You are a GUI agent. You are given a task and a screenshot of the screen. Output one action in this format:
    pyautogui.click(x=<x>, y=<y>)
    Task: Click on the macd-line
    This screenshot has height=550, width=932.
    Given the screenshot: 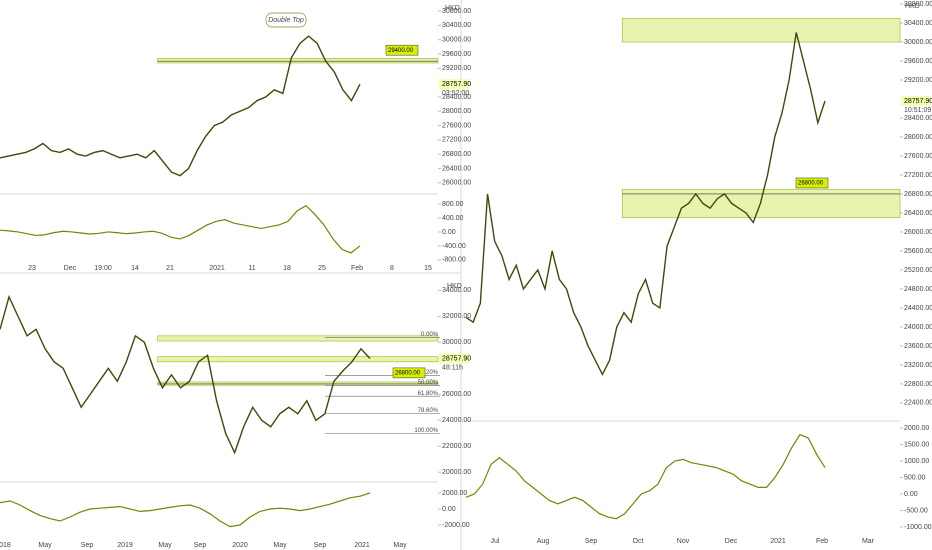 What is the action you would take?
    pyautogui.click(x=185, y=510)
    